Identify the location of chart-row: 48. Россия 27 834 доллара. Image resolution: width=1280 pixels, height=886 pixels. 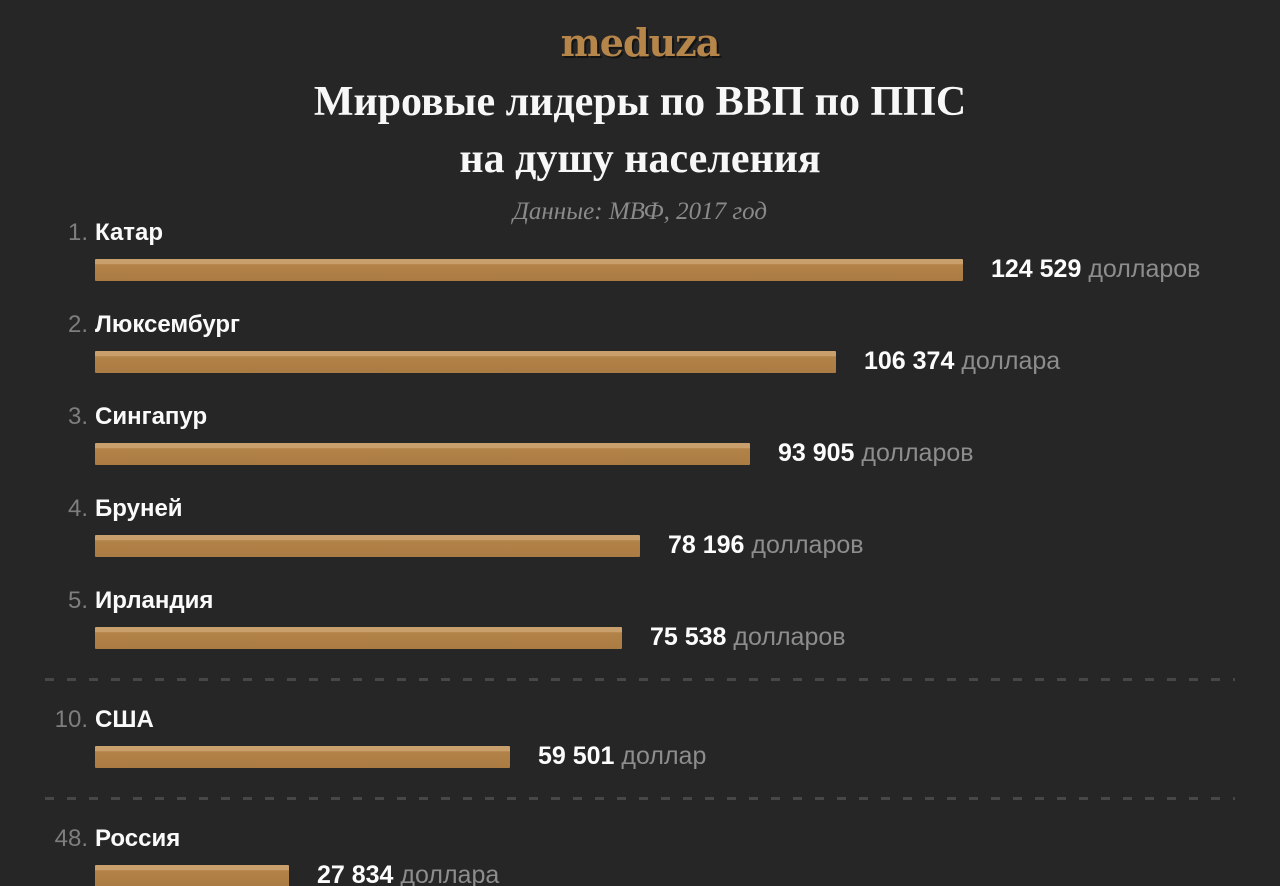
(640, 855).